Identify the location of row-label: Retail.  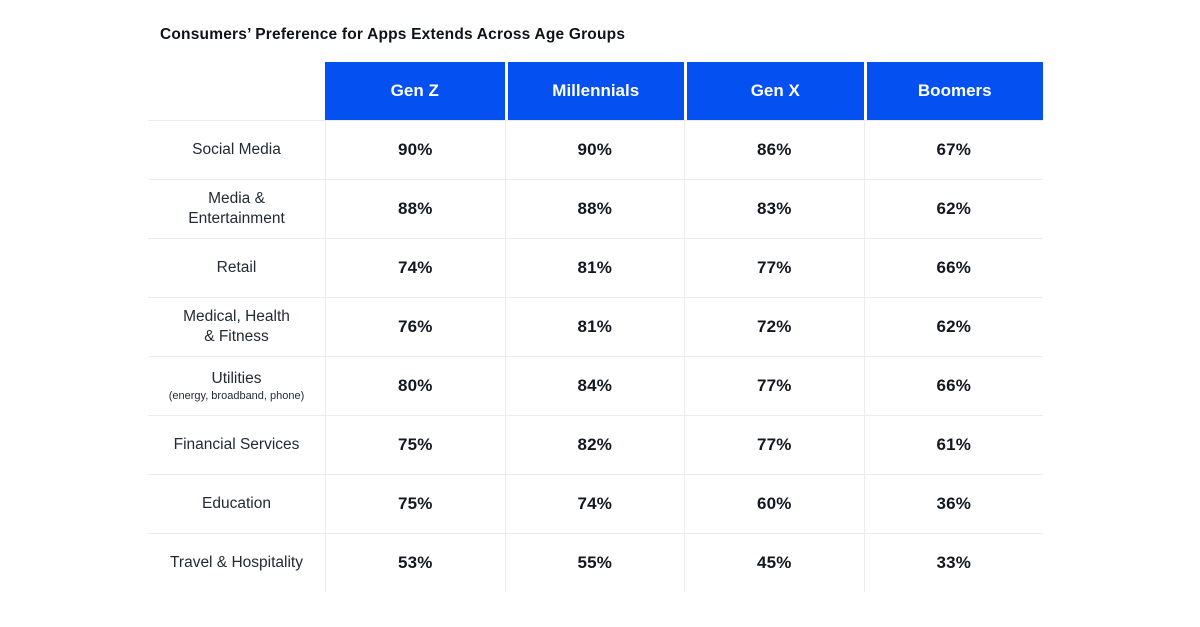
(236, 267).